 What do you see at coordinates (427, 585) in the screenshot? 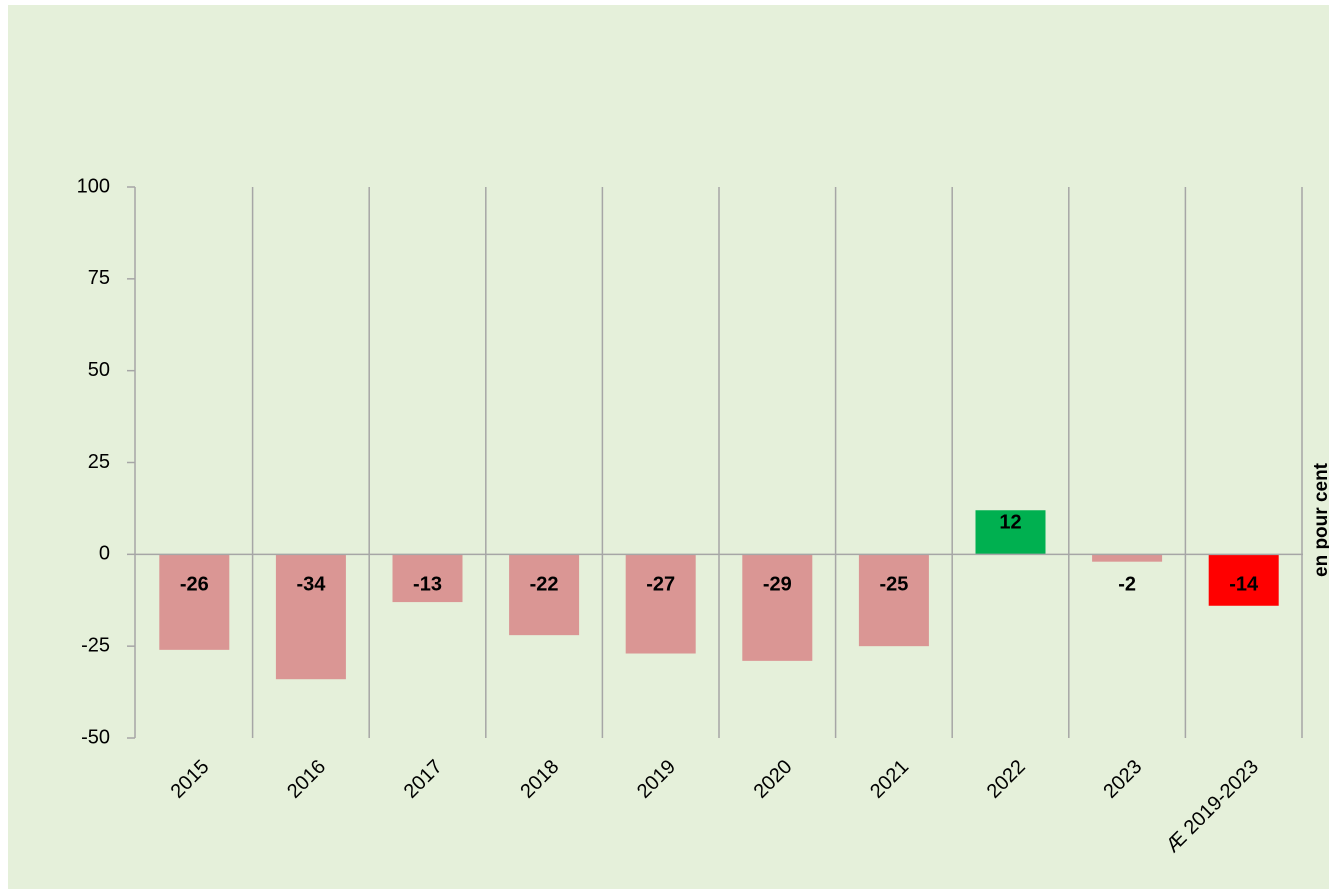
I see `data-label: -13` at bounding box center [427, 585].